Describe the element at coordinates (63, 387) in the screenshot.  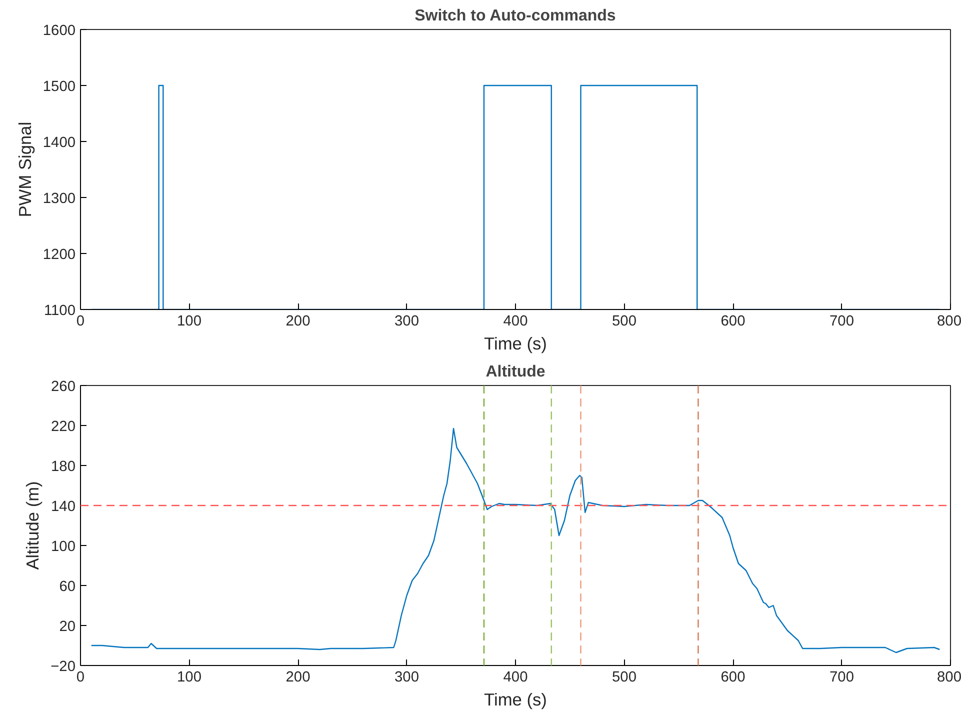
I see `y-tick-label: 260` at that location.